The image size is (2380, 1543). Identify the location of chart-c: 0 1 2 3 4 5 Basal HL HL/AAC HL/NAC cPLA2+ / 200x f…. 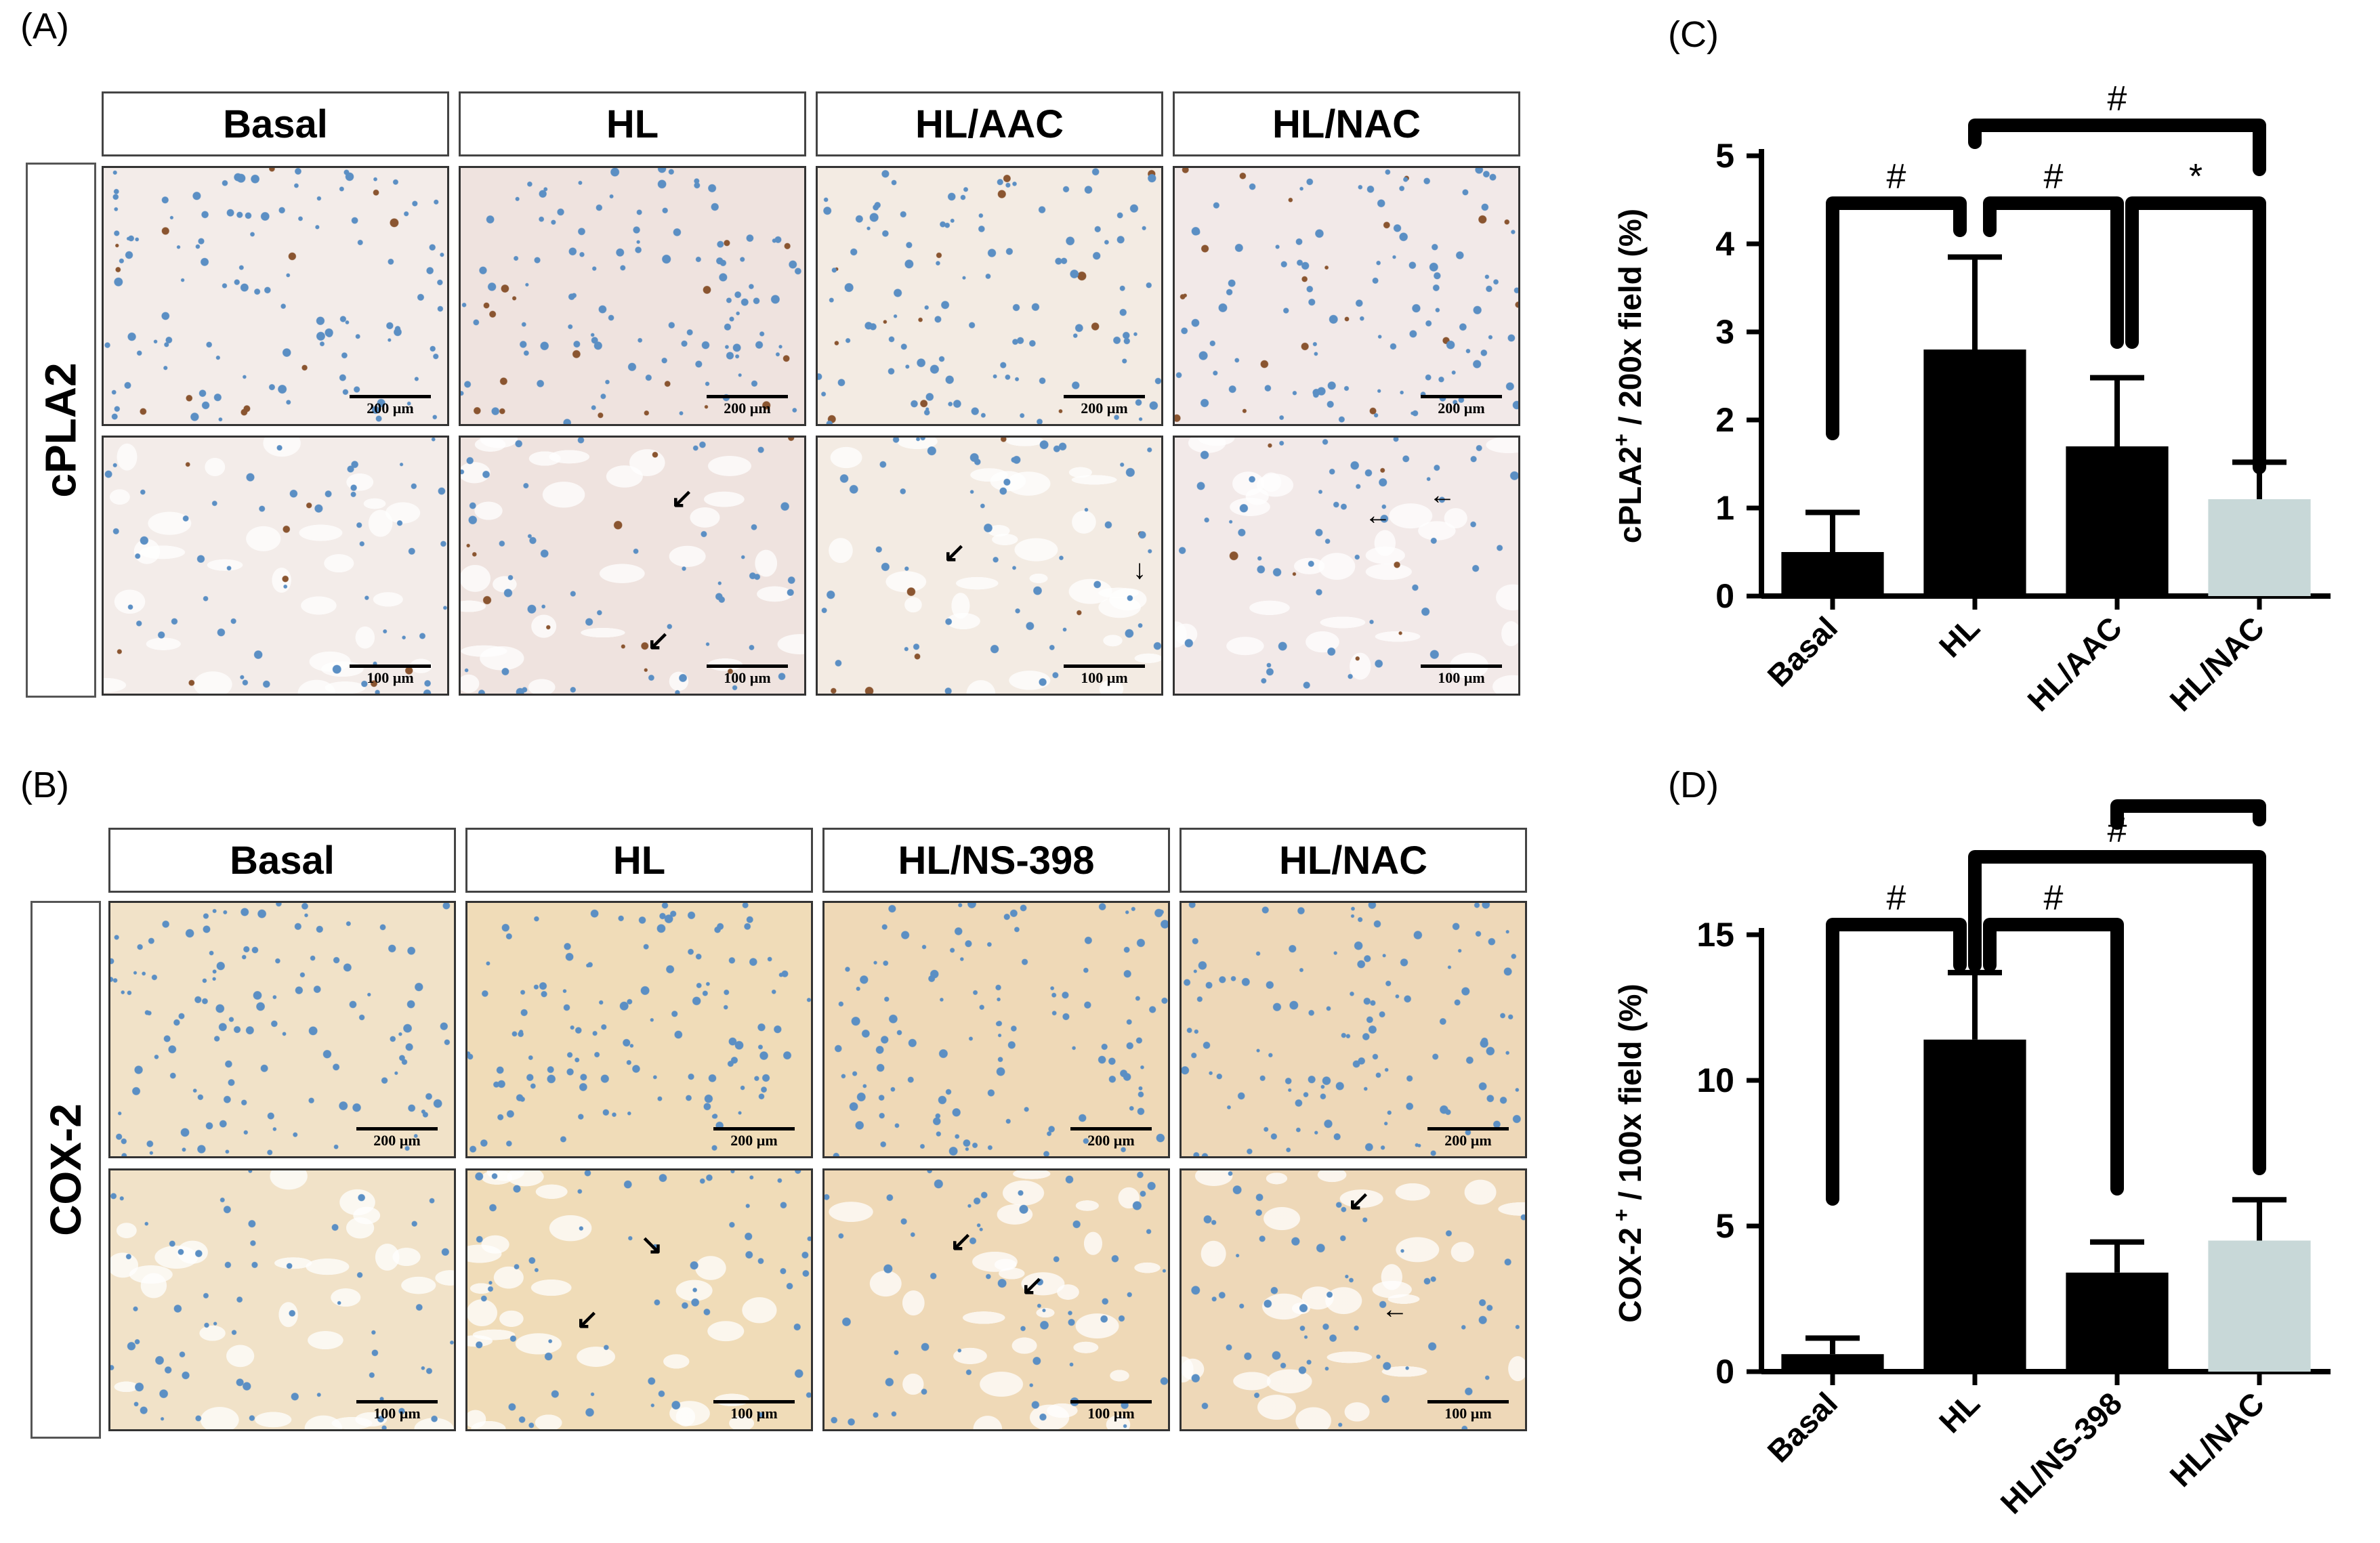
(1970, 398).